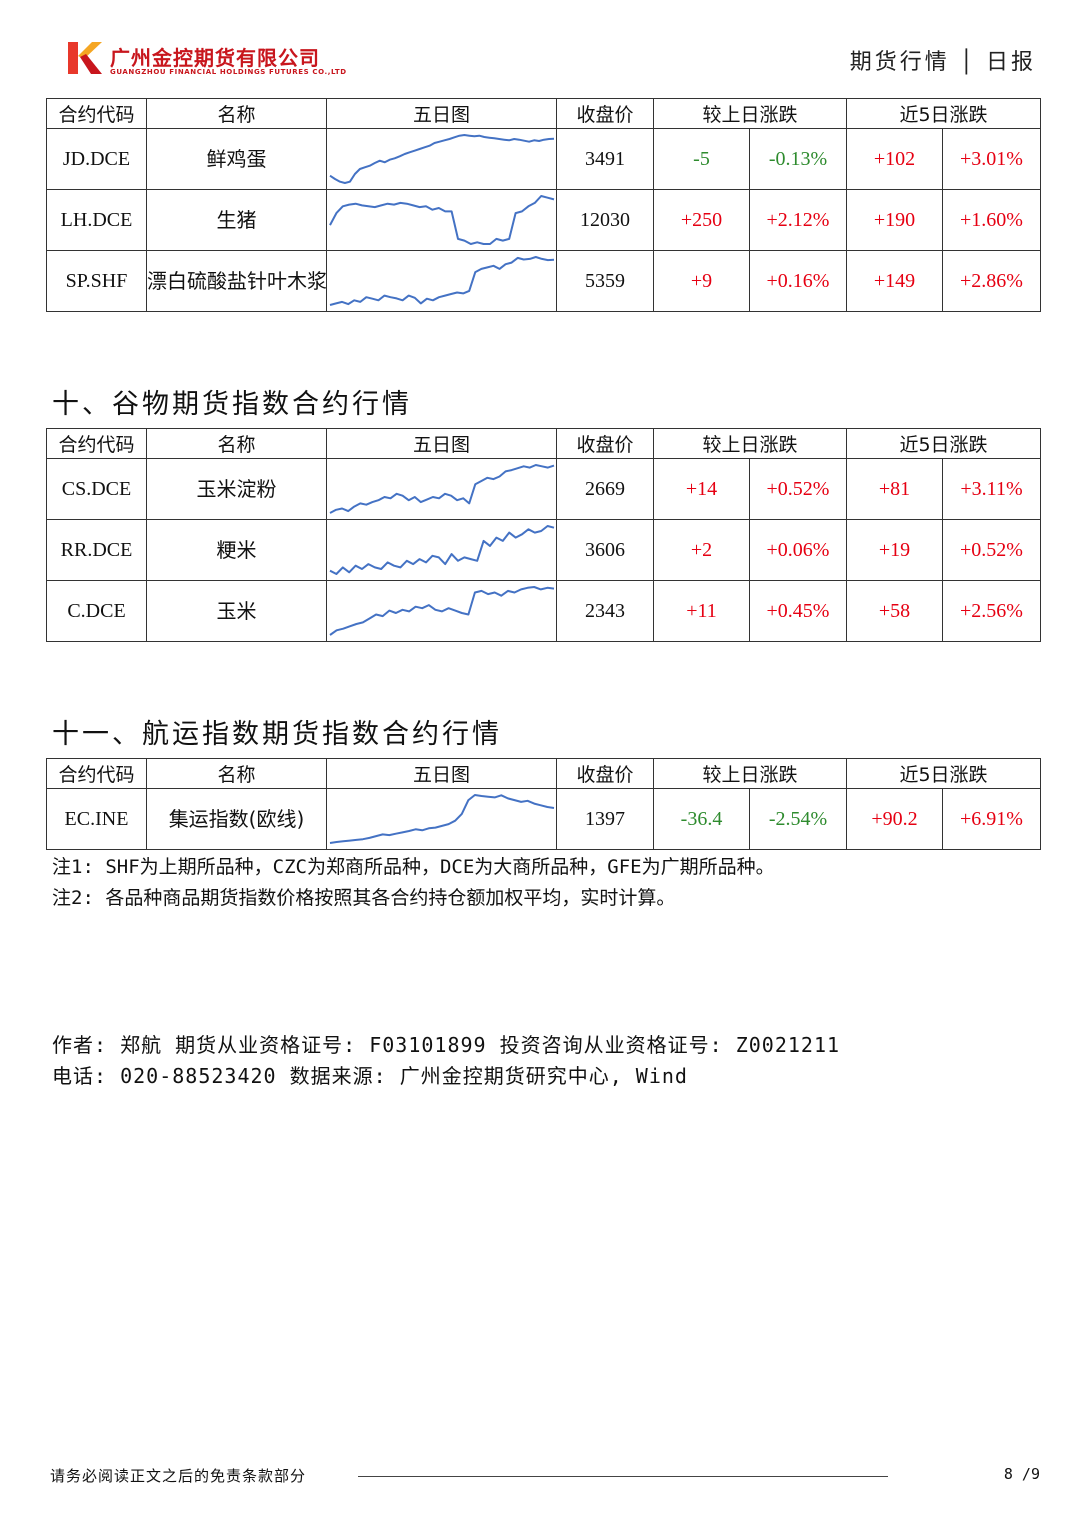 This screenshot has width=1080, height=1527. I want to click on contract-name: 生猪, so click(236, 220).